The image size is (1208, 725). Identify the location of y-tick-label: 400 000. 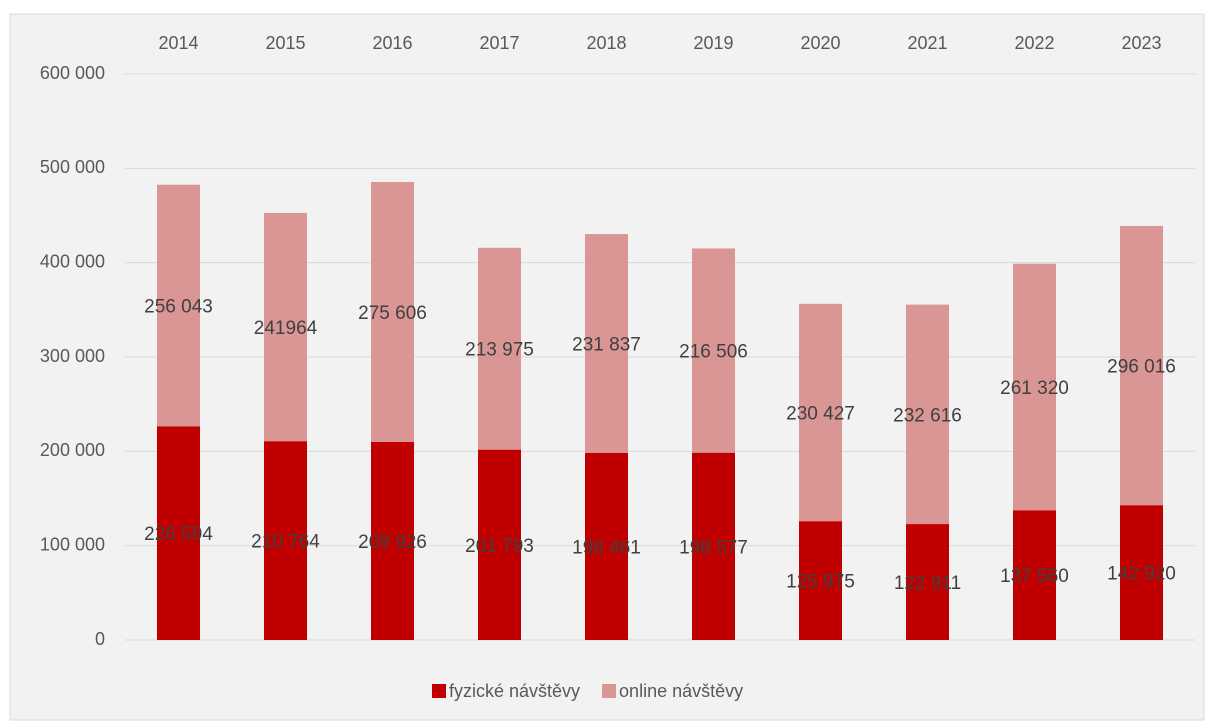
(72, 261).